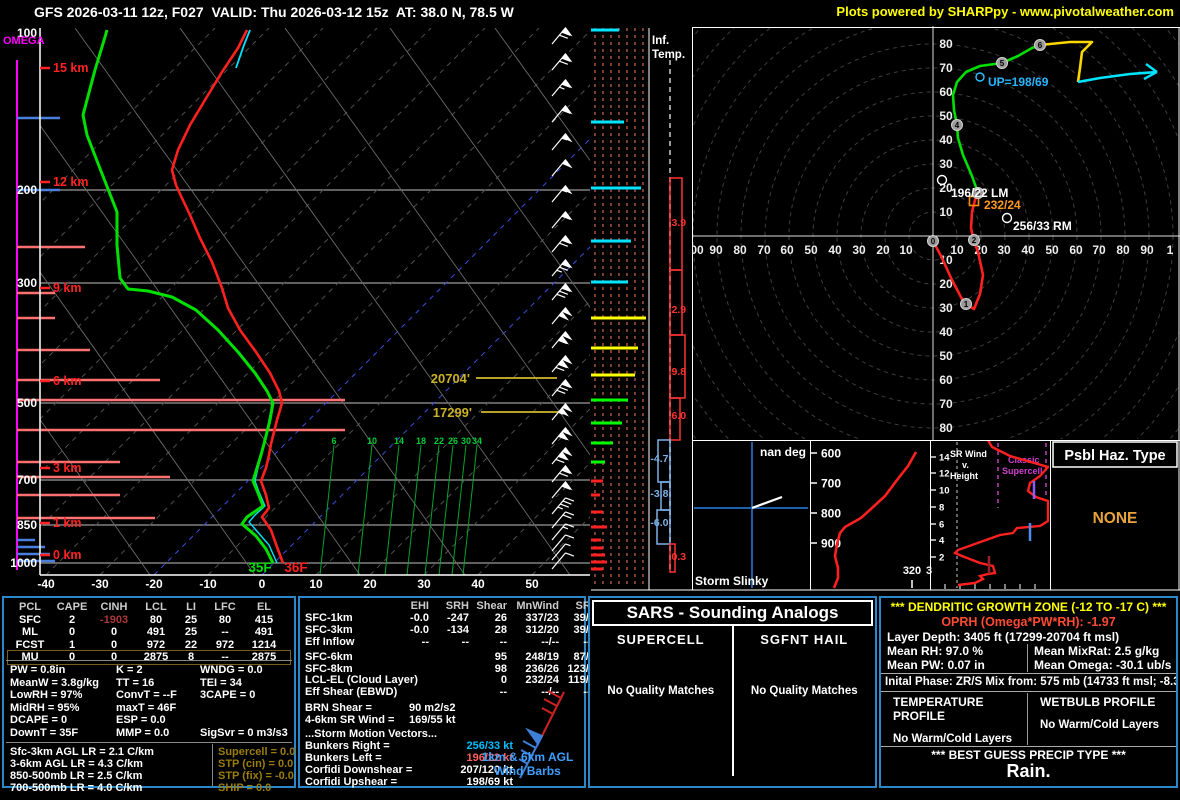 This screenshot has width=1180, height=800. I want to click on thetae-curve, so click(875, 520).